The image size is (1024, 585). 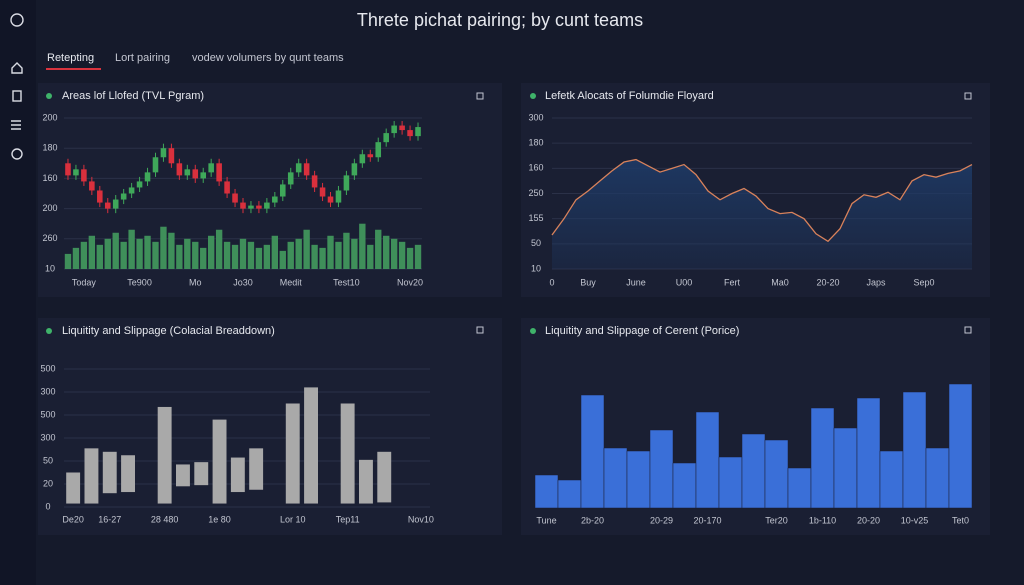 I want to click on y-tick-label: 10, so click(x=50, y=268).